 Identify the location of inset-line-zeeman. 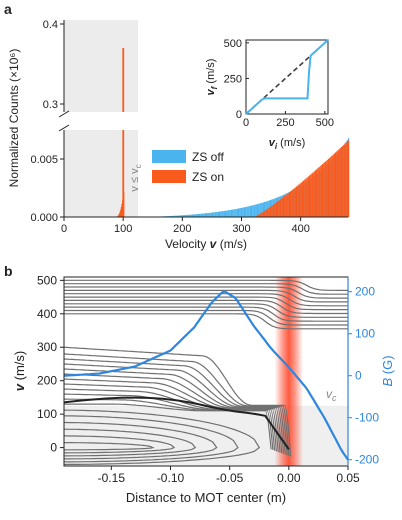
(287, 77).